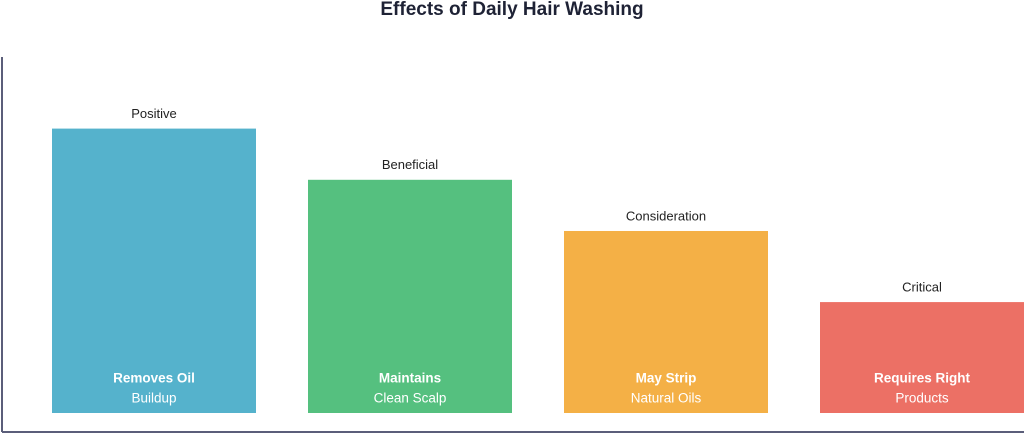  Describe the element at coordinates (410, 398) in the screenshot. I see `category-detail: Clean Scalp` at that location.